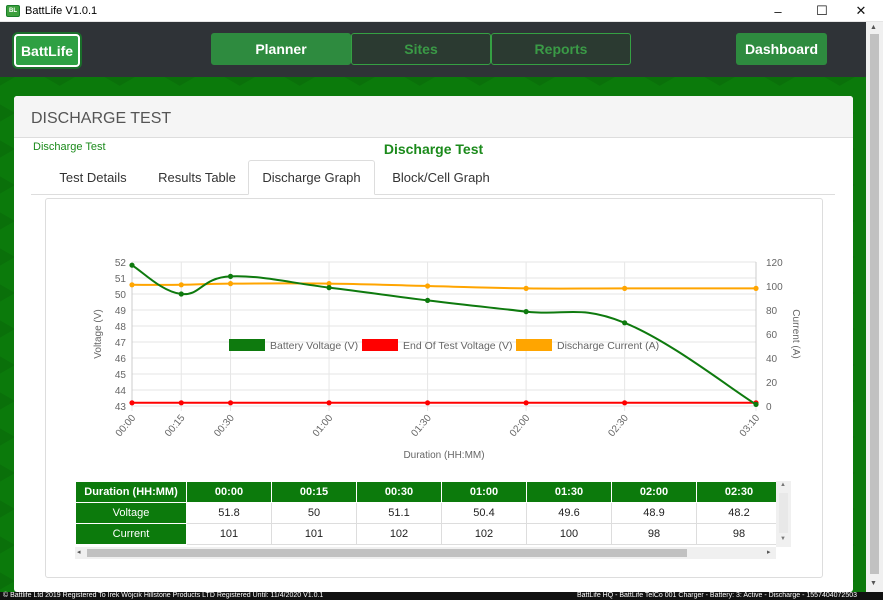 Image resolution: width=883 pixels, height=600 pixels. I want to click on maximize-button: ☐, so click(822, 10).